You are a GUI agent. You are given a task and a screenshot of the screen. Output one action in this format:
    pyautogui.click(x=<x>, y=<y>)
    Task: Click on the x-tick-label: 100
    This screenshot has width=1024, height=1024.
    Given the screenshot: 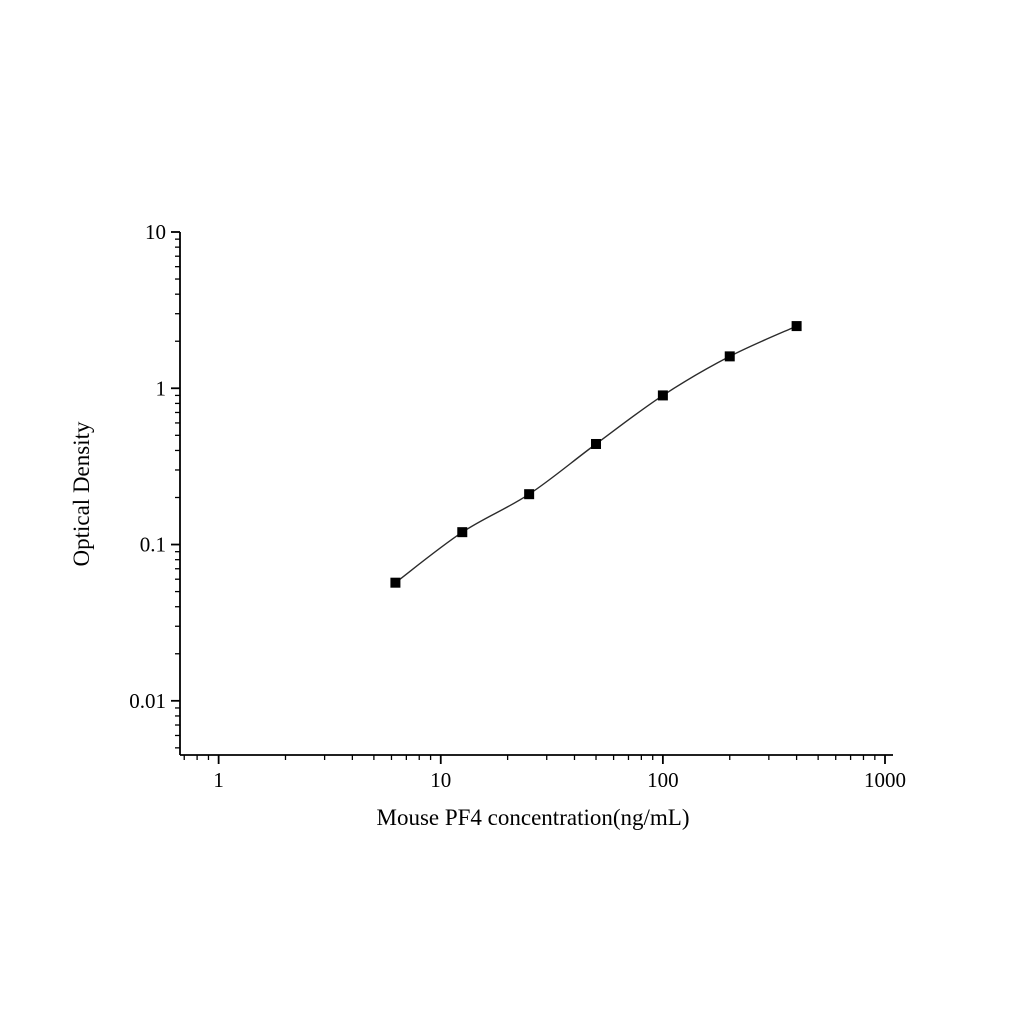 What is the action you would take?
    pyautogui.click(x=663, y=780)
    